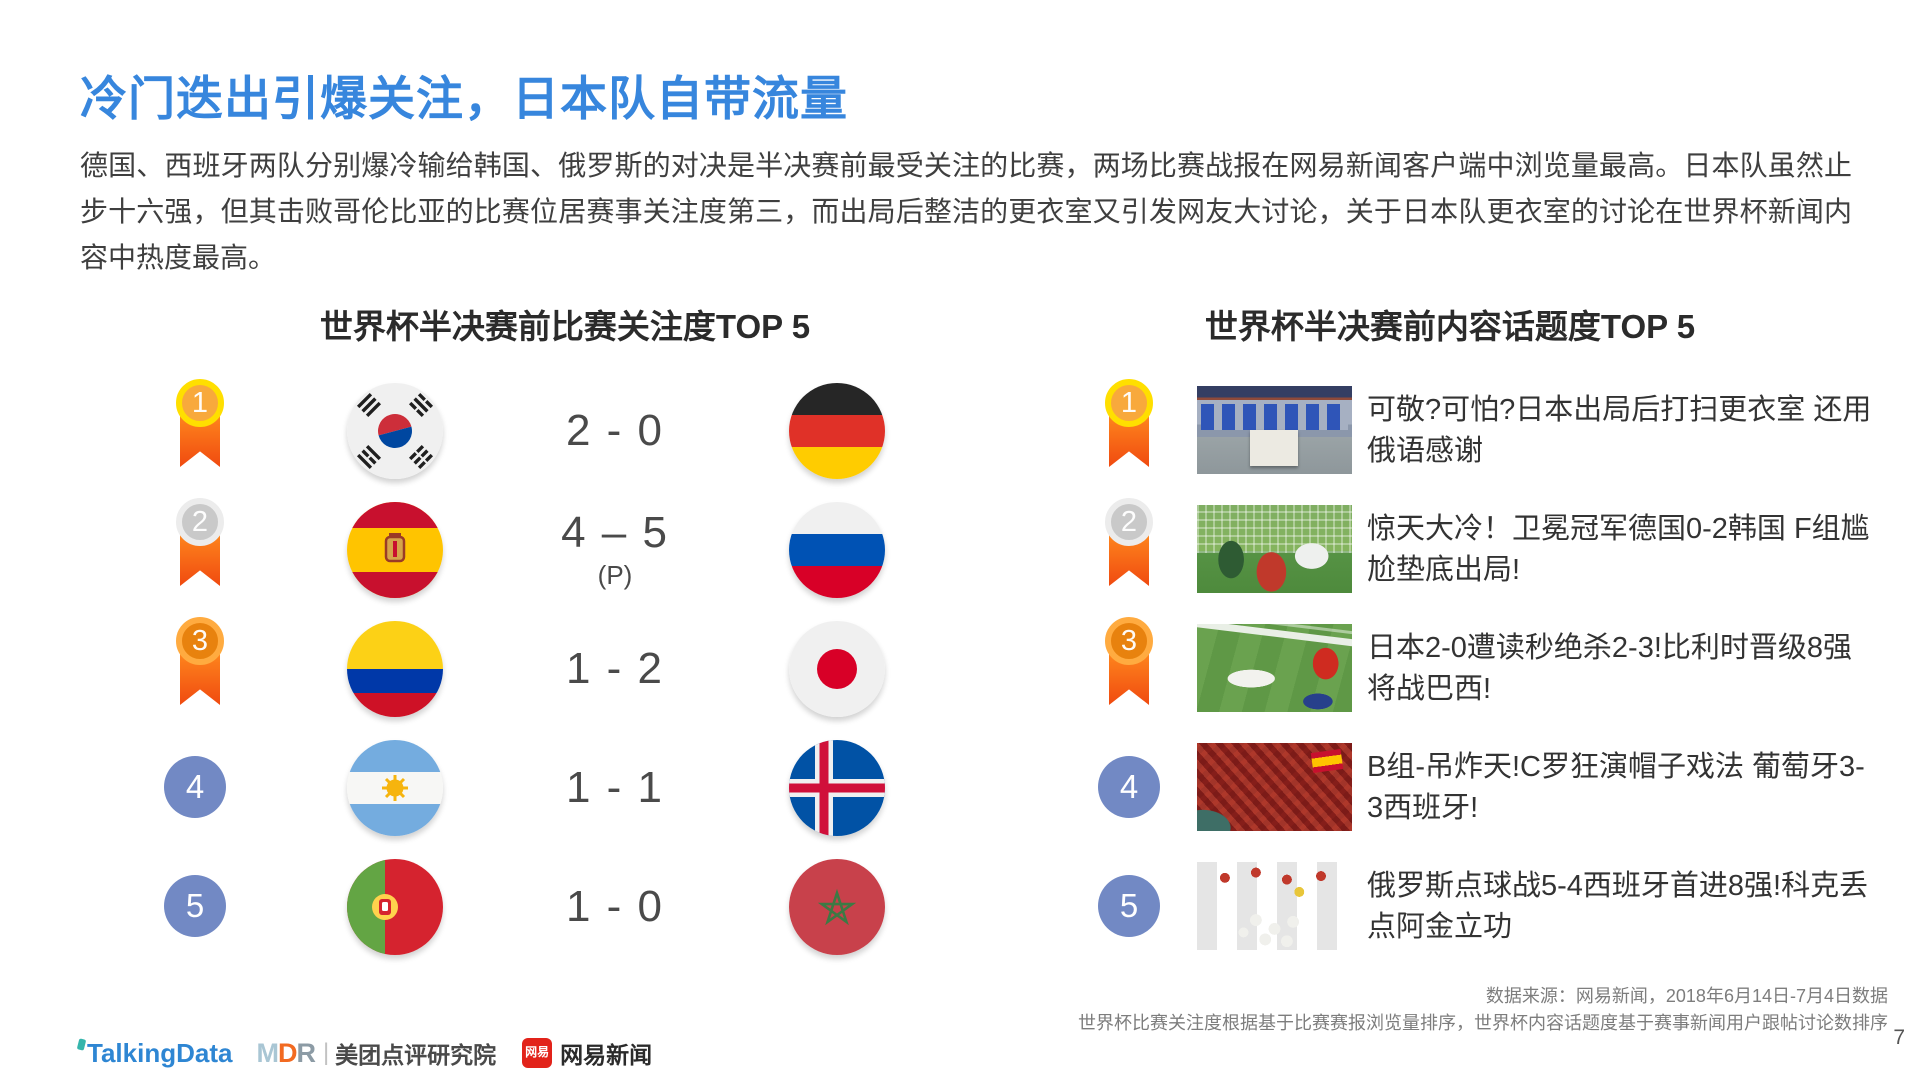 The image size is (1921, 1080). I want to click on match-row: 5 1 - 0, so click(540, 906).